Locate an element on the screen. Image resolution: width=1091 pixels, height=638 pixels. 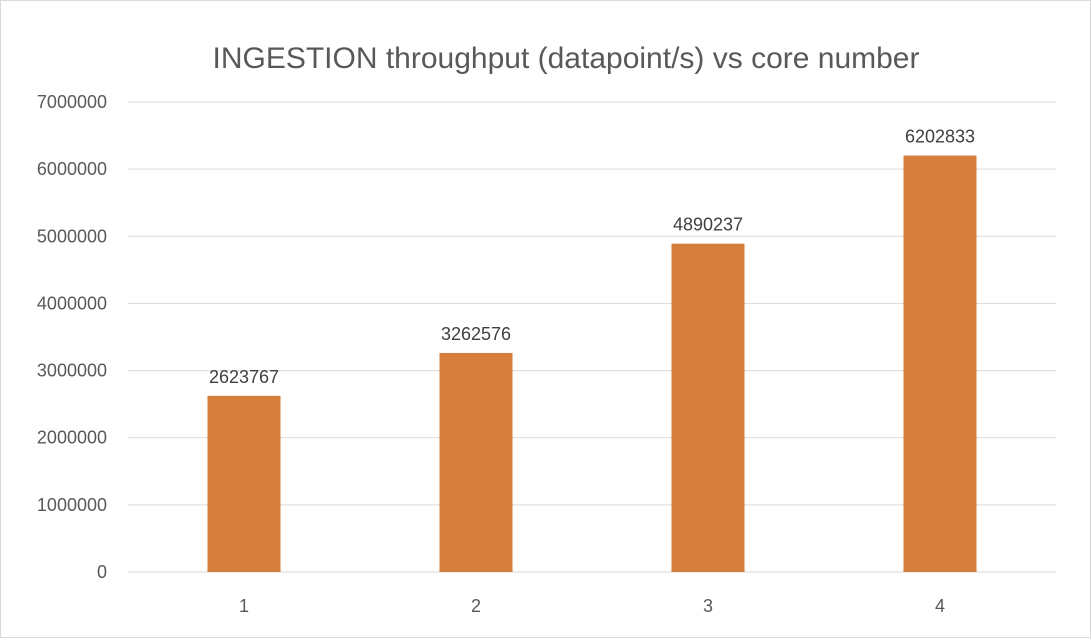
data-label: 3262576 is located at coordinates (476, 334).